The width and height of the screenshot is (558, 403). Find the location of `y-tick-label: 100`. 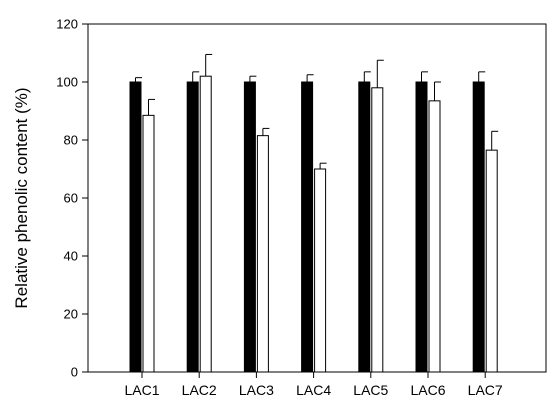

y-tick-label: 100 is located at coordinates (67, 82).